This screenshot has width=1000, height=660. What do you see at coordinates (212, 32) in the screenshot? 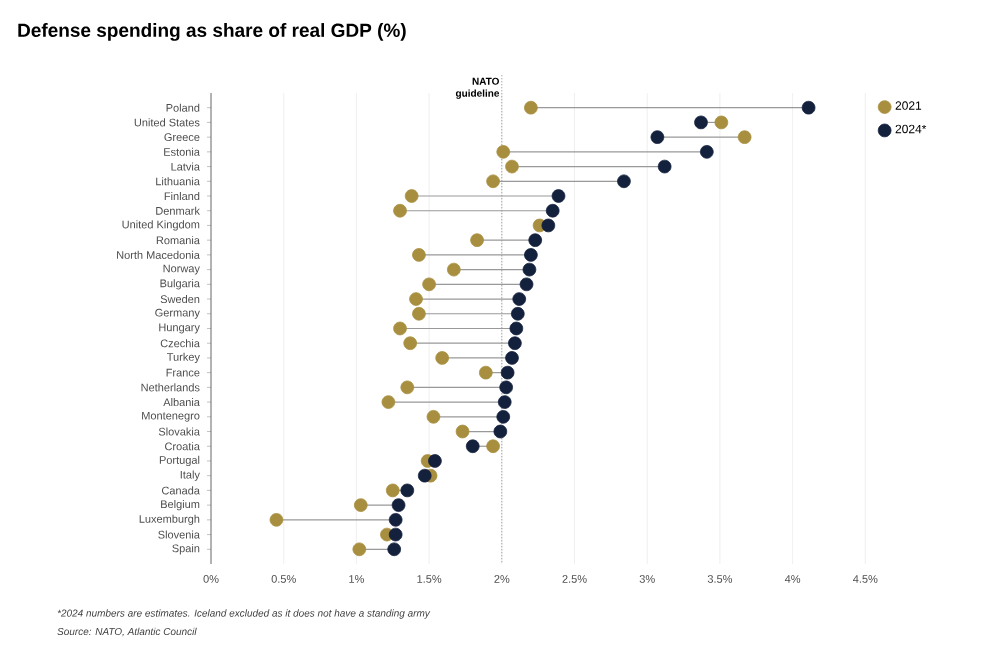
I see `chart-title: Defense spending as share of real GDP (%)` at bounding box center [212, 32].